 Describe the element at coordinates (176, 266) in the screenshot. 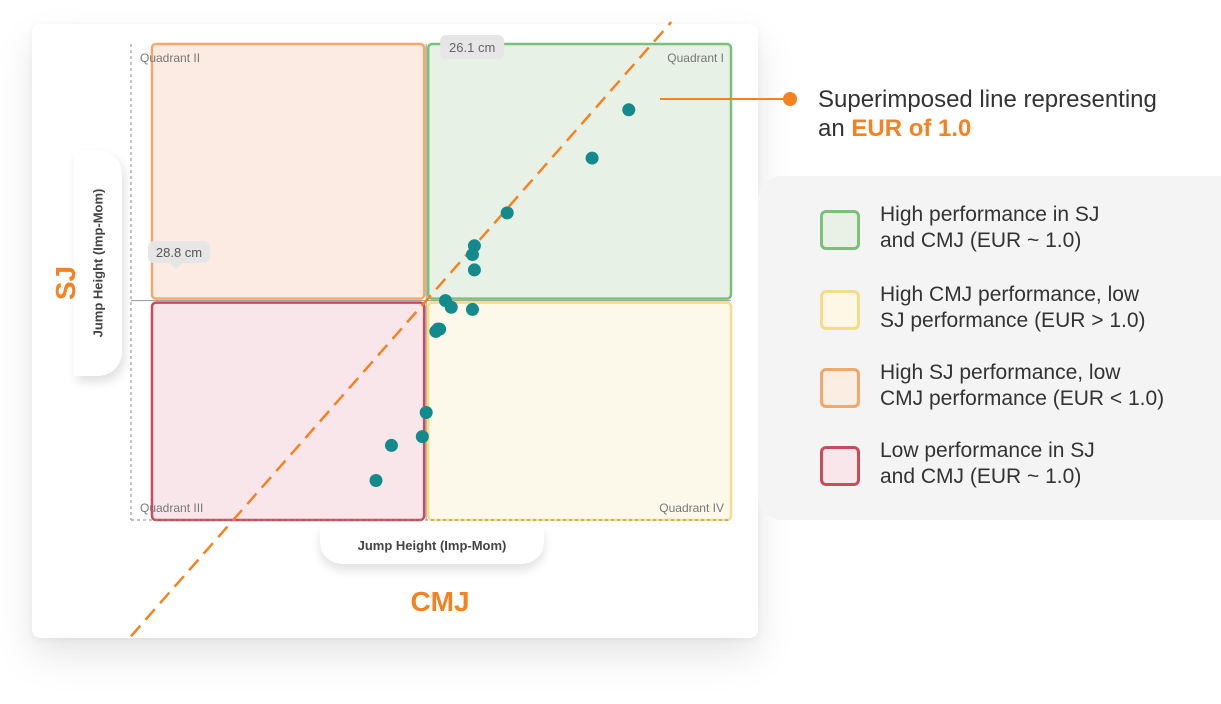

I see `y-mean-tag-pointer` at that location.